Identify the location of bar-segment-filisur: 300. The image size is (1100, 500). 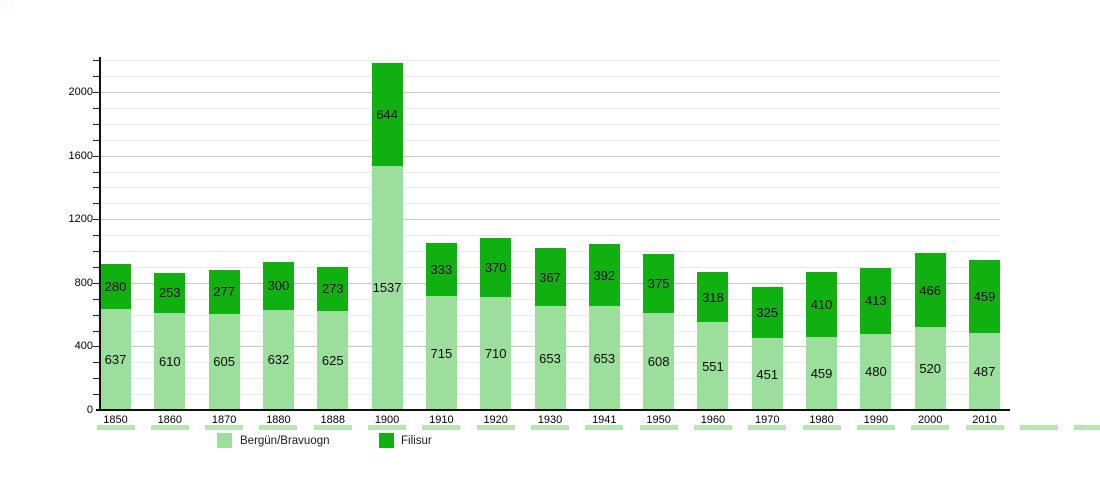
(278, 285).